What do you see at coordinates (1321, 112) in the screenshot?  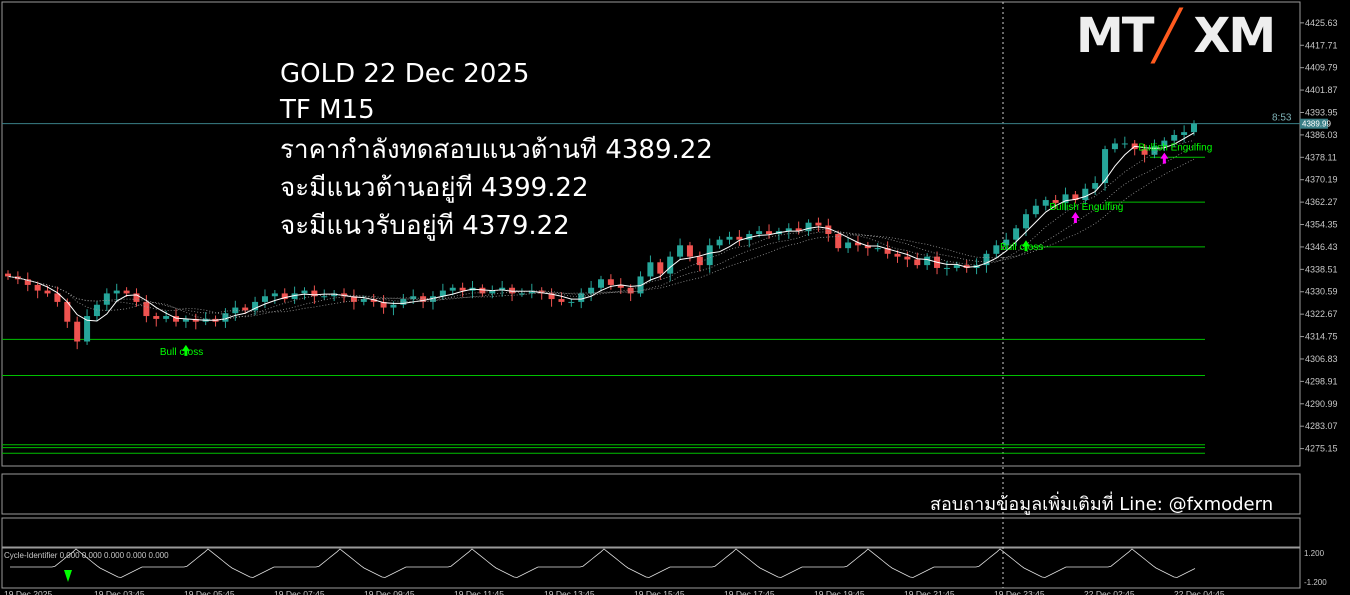 I see `y-tick-label: 4393.95` at bounding box center [1321, 112].